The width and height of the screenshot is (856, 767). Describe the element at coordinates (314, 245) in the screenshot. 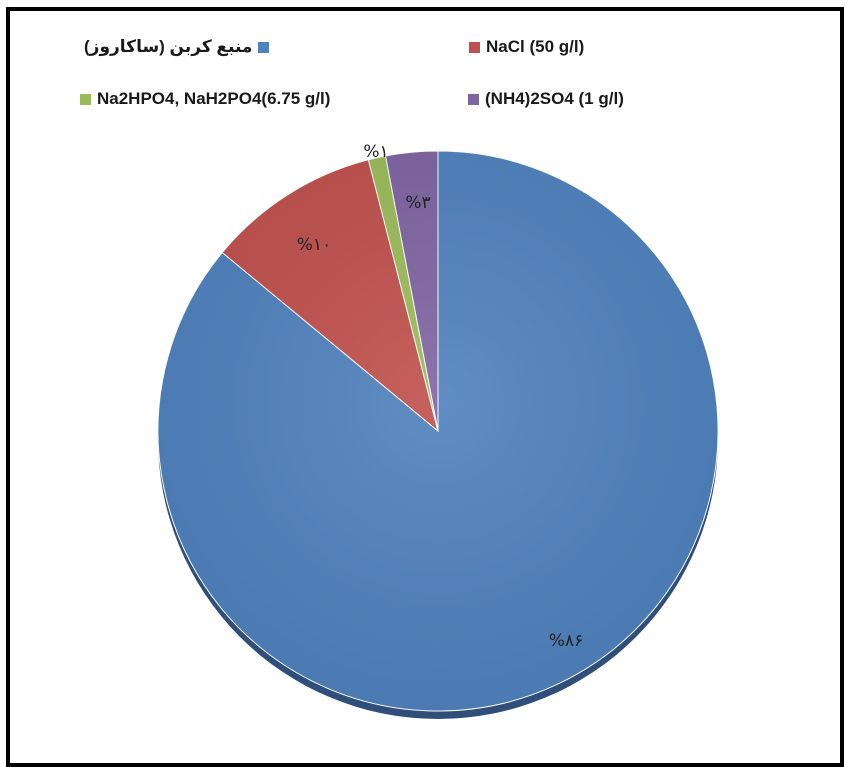

I see `data-label-nacl: %۱۰` at that location.